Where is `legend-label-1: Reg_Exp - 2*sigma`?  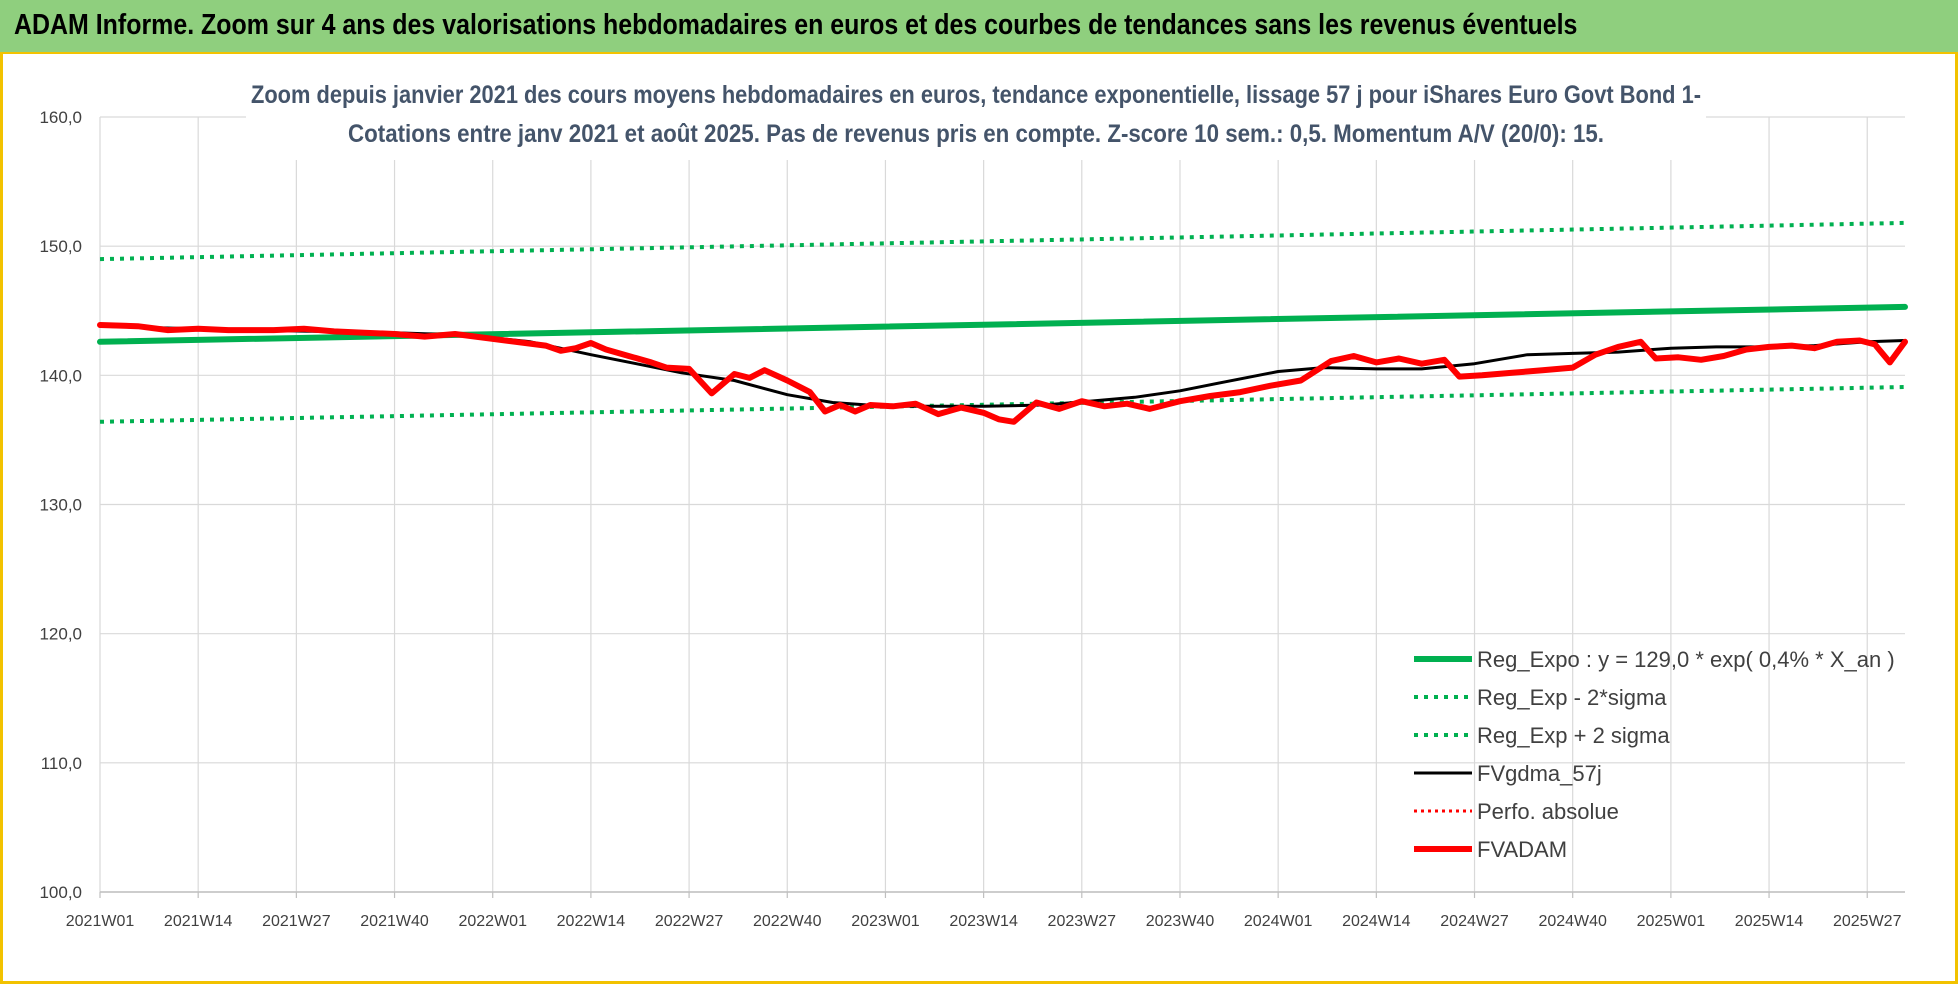
legend-label-1: Reg_Exp - 2*sigma is located at coordinates (1572, 697).